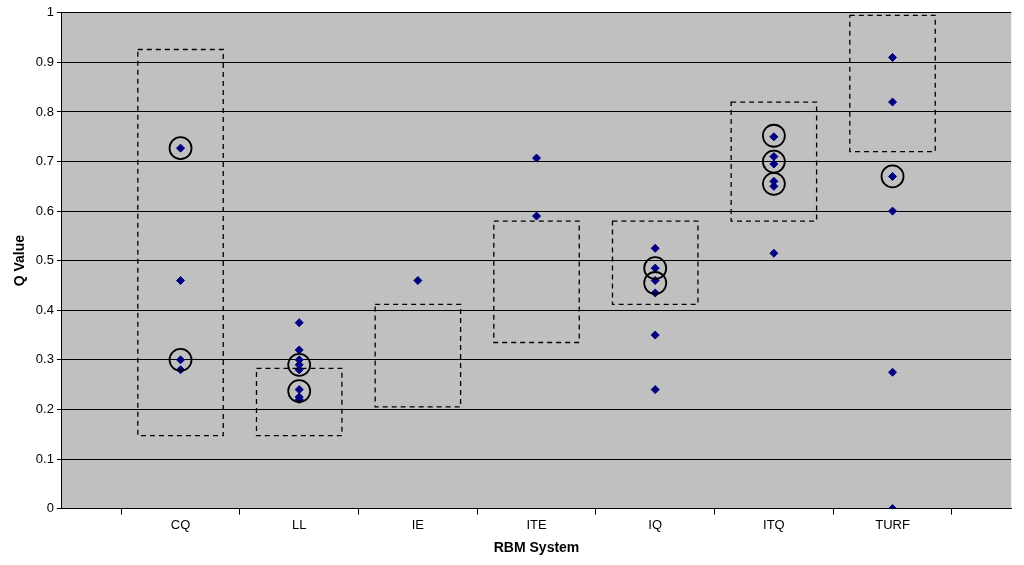  What do you see at coordinates (892, 524) in the screenshot?
I see `x-tick-label: TURF` at bounding box center [892, 524].